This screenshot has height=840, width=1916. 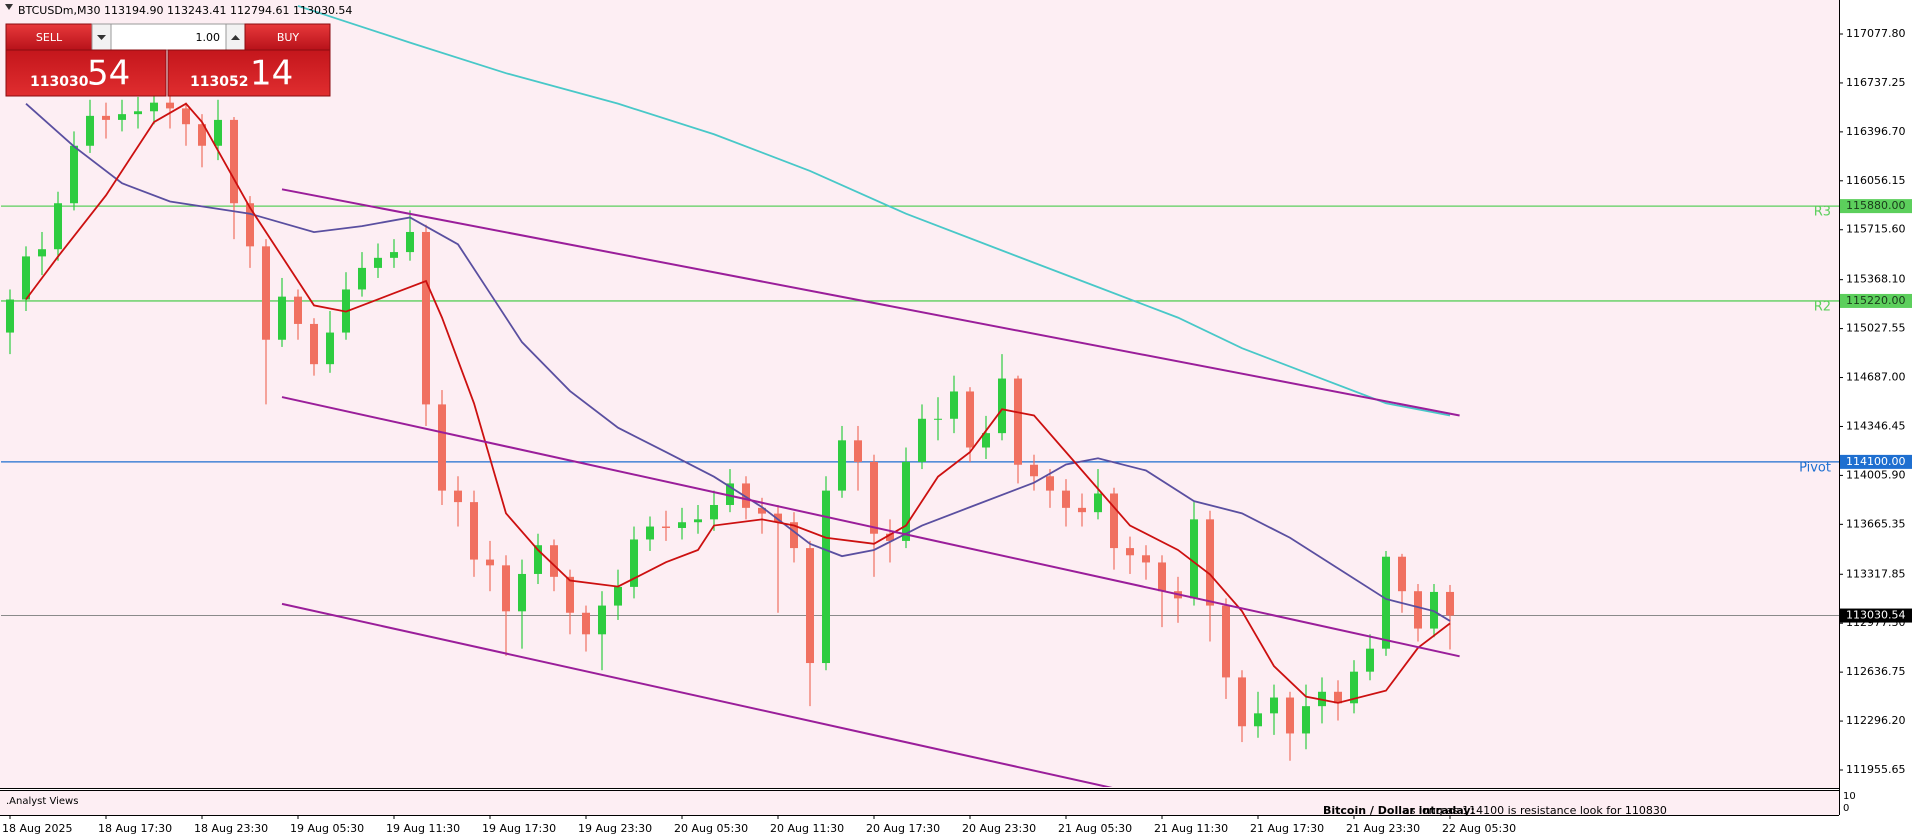 I want to click on y-tick-label: 115368.10, so click(x=1876, y=279).